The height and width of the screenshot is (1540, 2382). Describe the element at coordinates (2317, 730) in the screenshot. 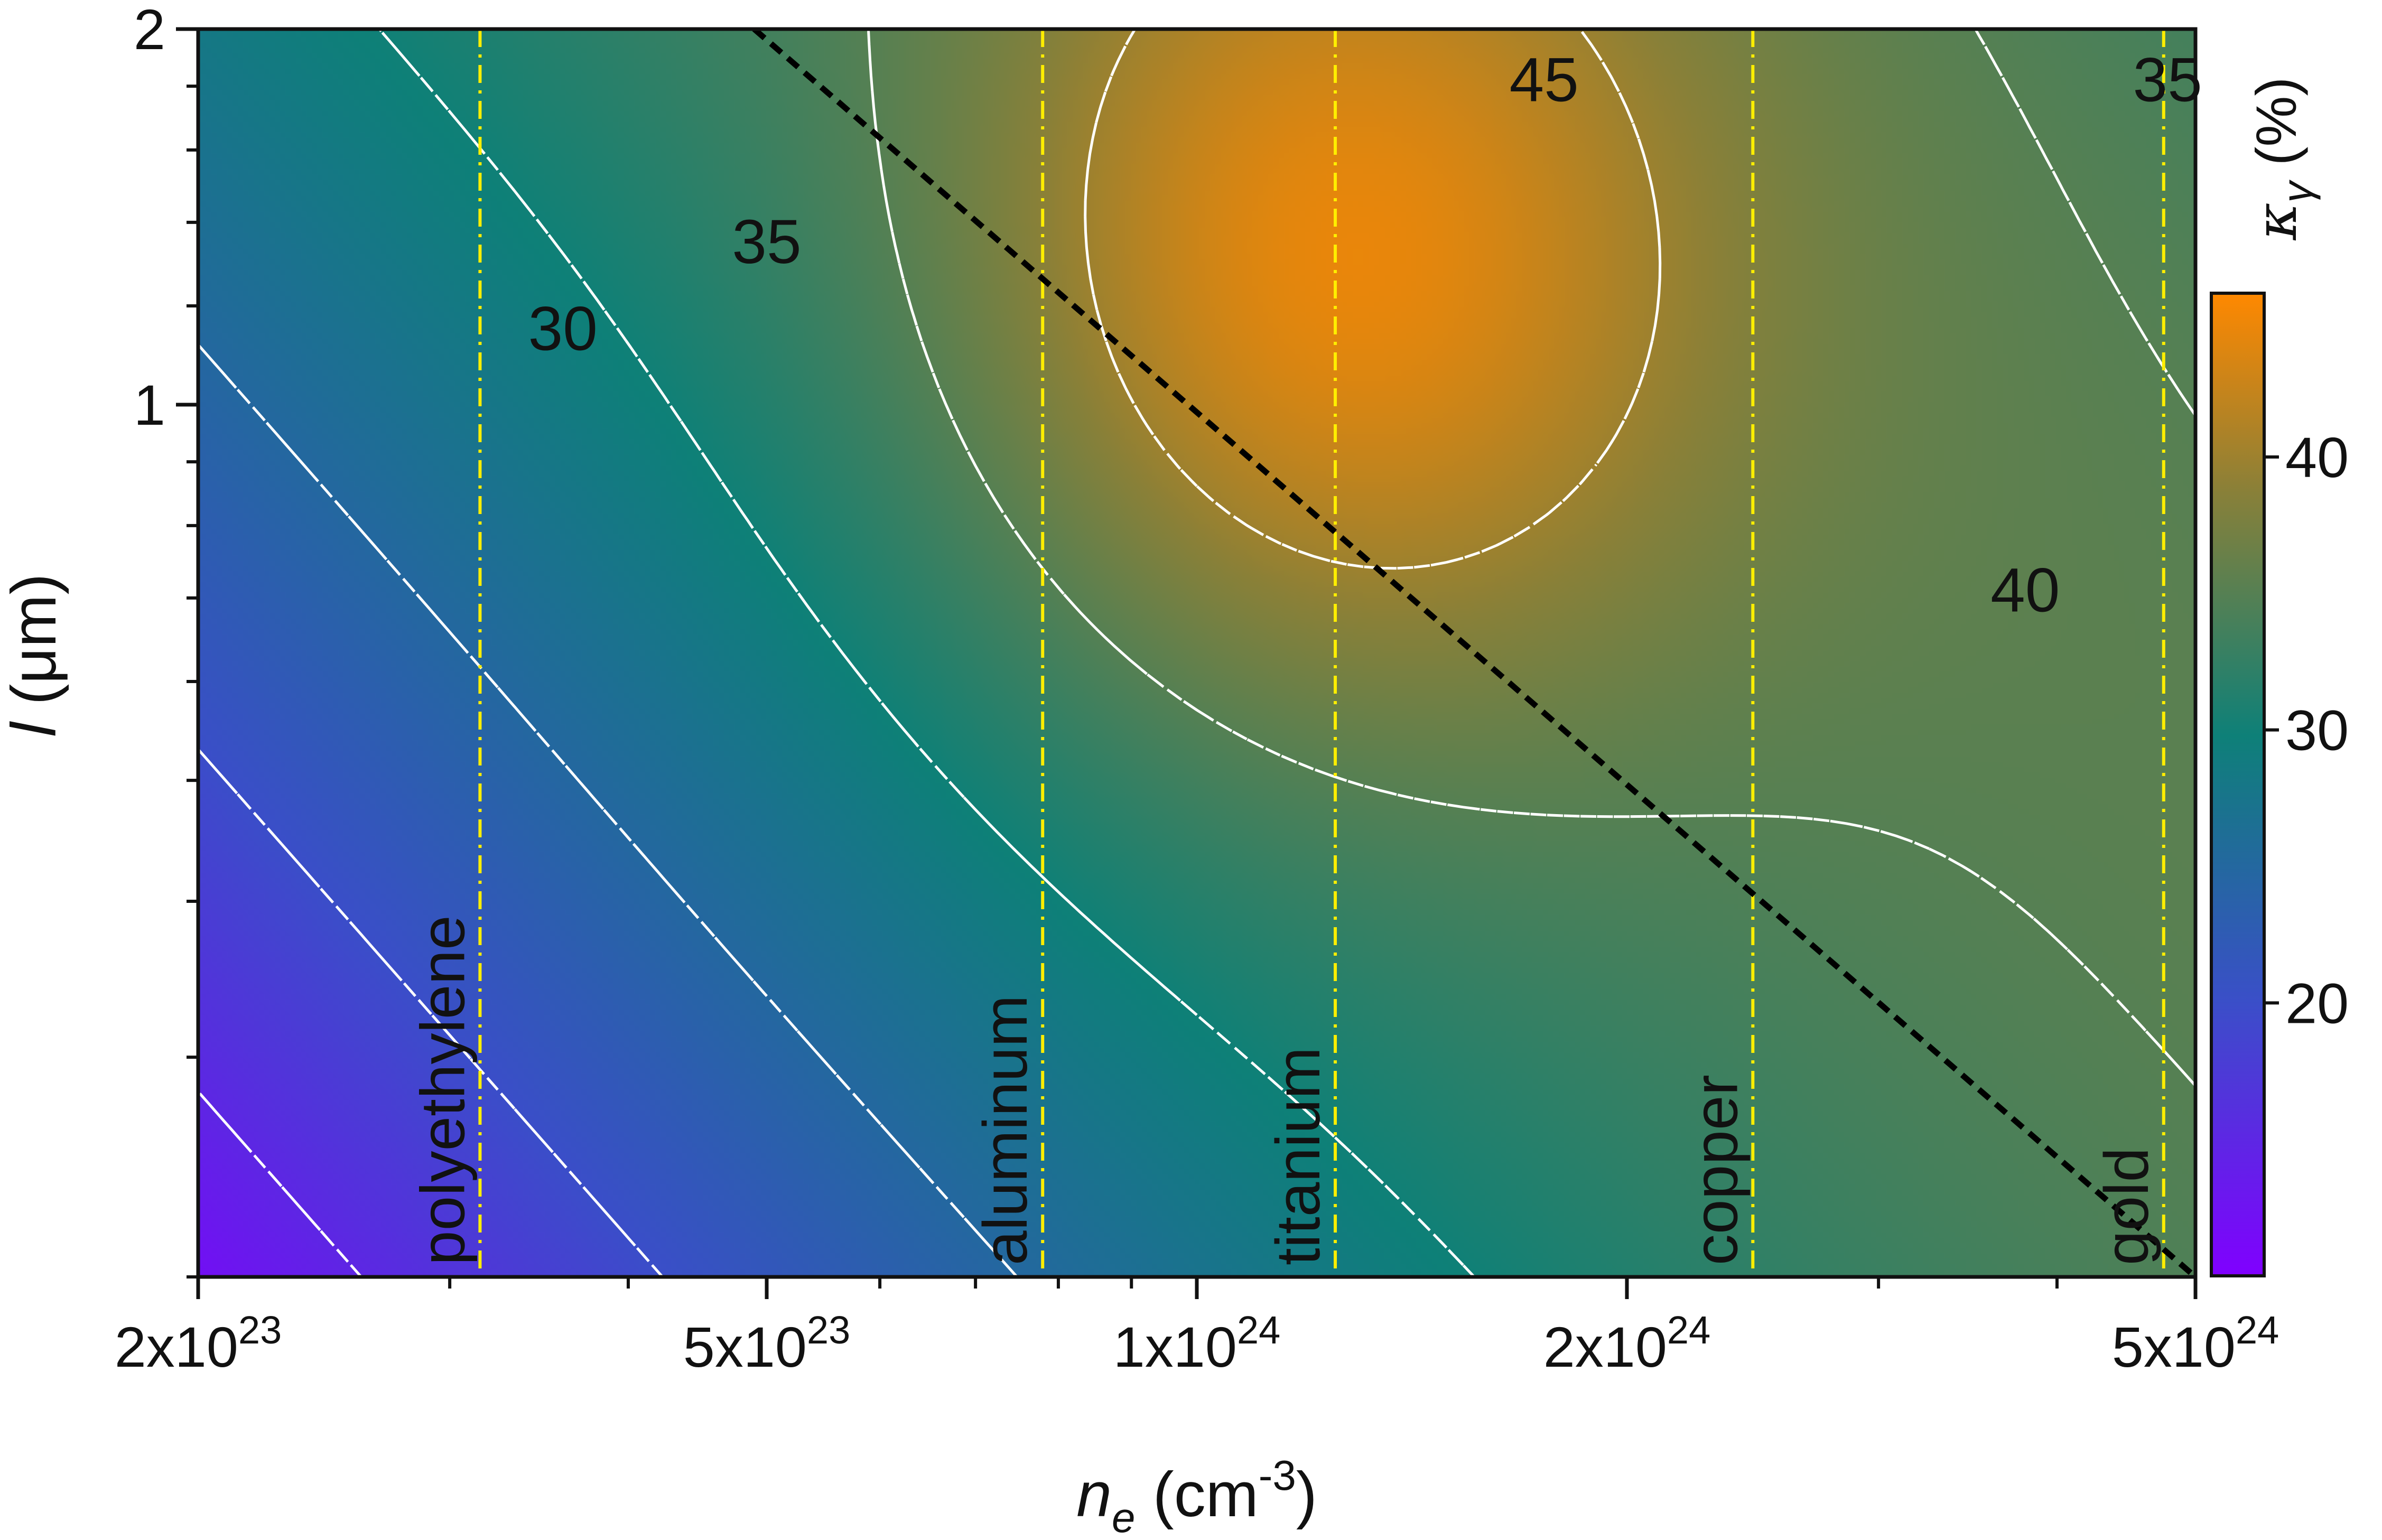

I see `colorbar-tick-label: 30` at that location.